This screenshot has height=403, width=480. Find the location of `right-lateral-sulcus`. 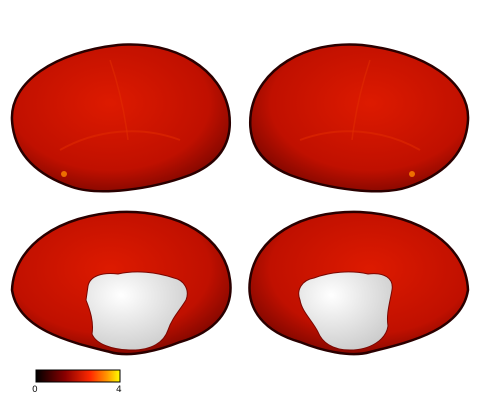

right-lateral-sulcus is located at coordinates (360, 140).